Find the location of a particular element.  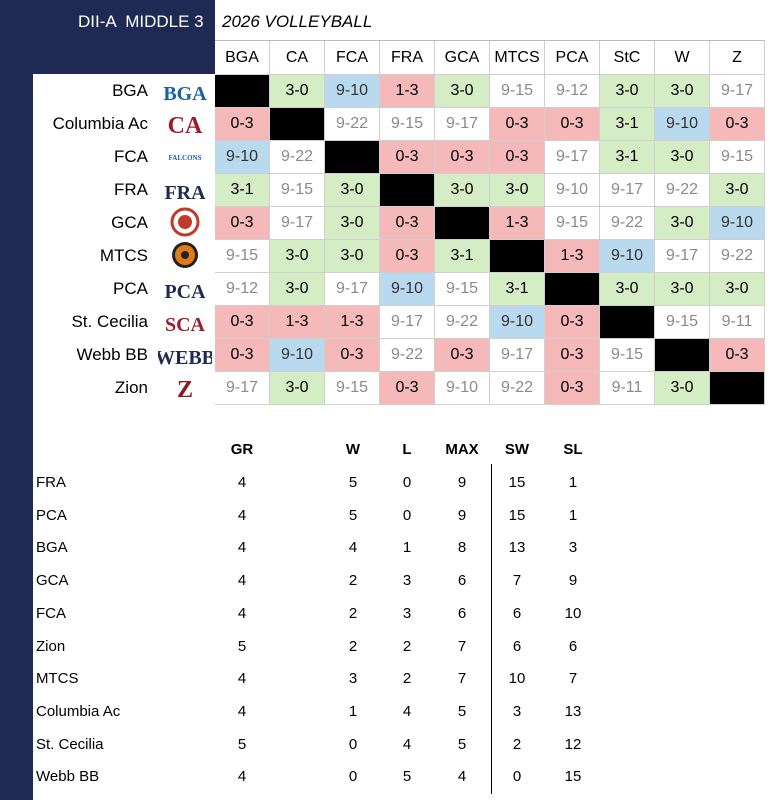

fra-logo: FRA is located at coordinates (185, 189).